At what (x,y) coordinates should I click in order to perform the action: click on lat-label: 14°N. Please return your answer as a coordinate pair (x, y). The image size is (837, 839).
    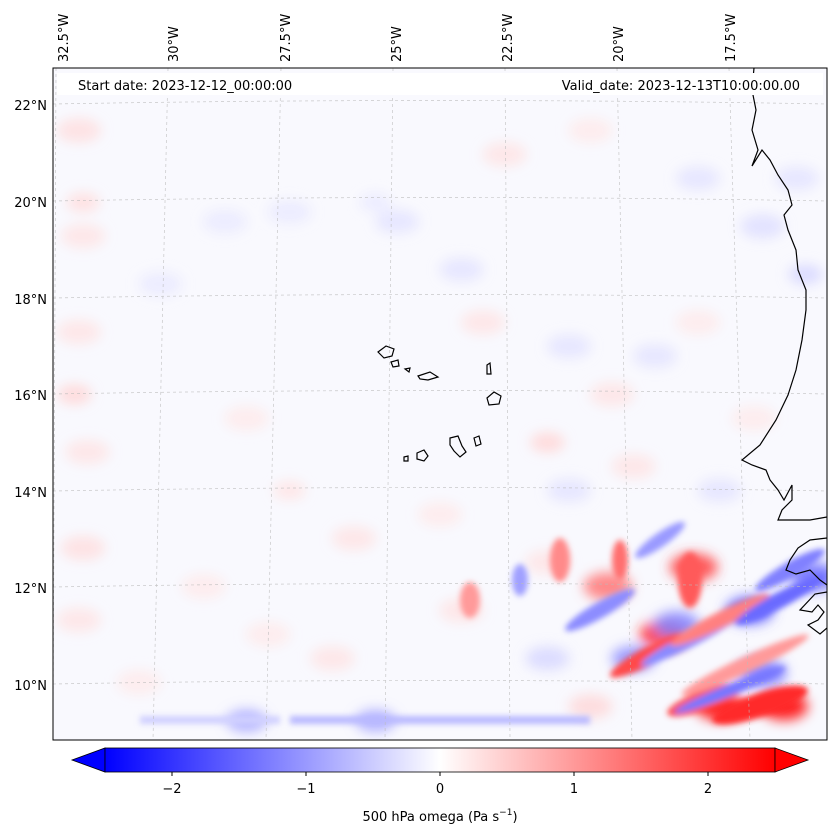
    Looking at the image, I should click on (30, 493).